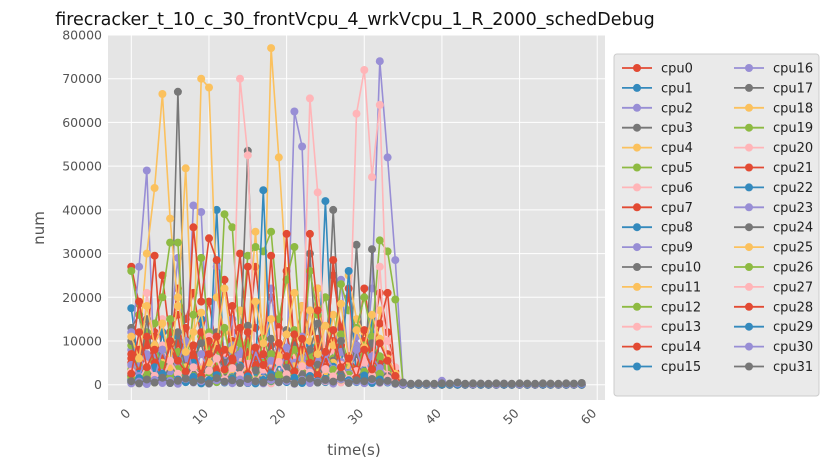 The height and width of the screenshot is (472, 827). I want to click on legend-item-cpu26: cpu26, so click(773, 268).